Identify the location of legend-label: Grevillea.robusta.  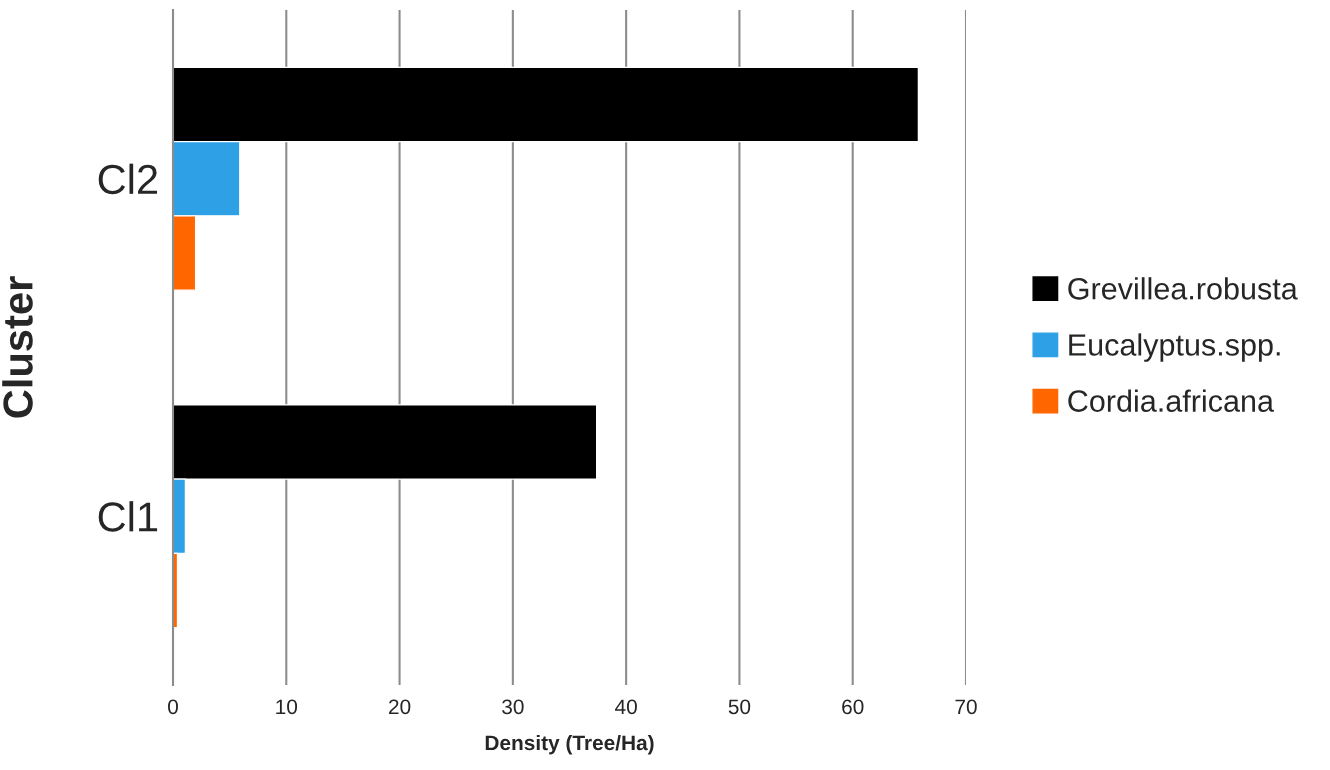
(1183, 288).